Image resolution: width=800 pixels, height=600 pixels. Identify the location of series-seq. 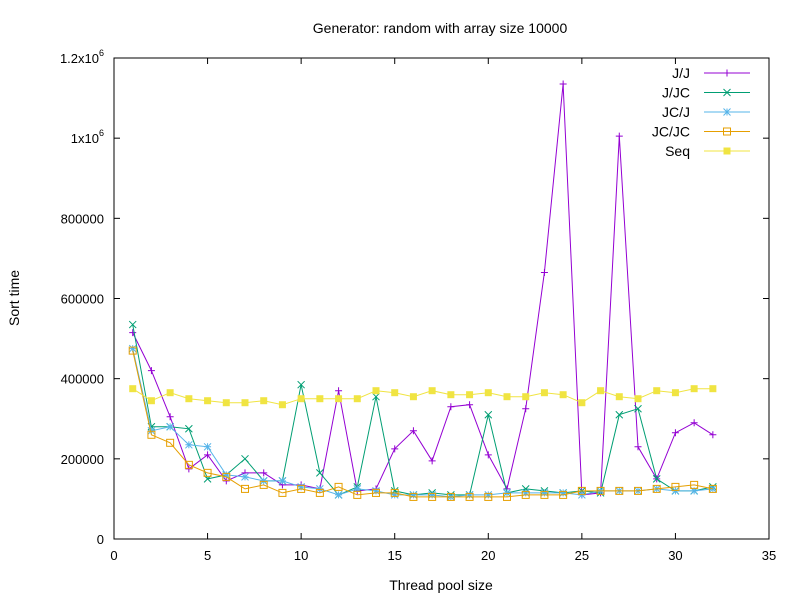
(423, 397).